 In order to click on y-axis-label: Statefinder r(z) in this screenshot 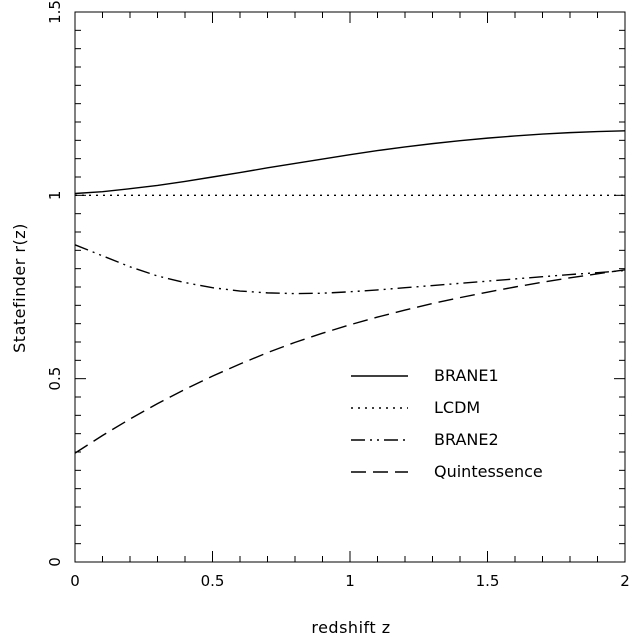, I will do `click(19, 288)`.